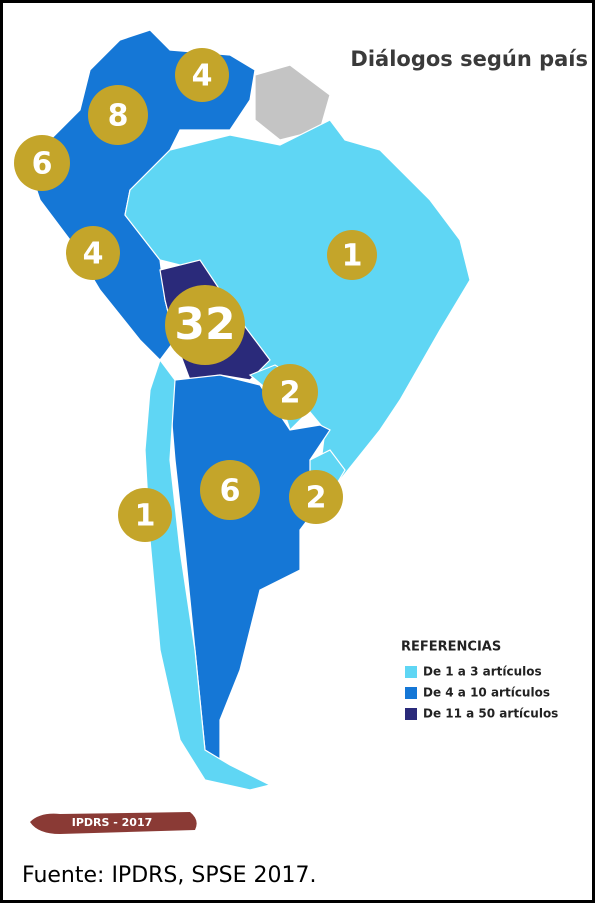 This screenshot has height=903, width=595. Describe the element at coordinates (486, 693) in the screenshot. I see `legend-label: De 4 a 10 artículos` at that location.